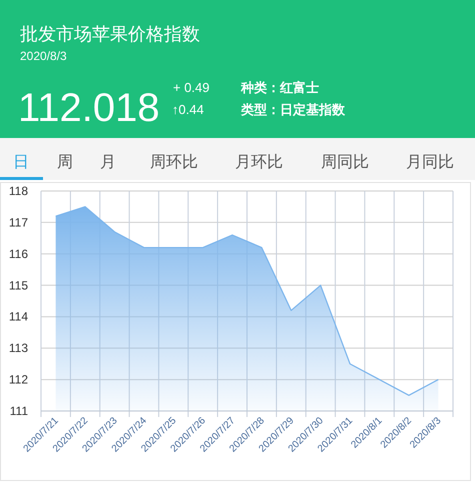 This screenshot has width=475, height=486. I want to click on text: 月同比, so click(430, 162).